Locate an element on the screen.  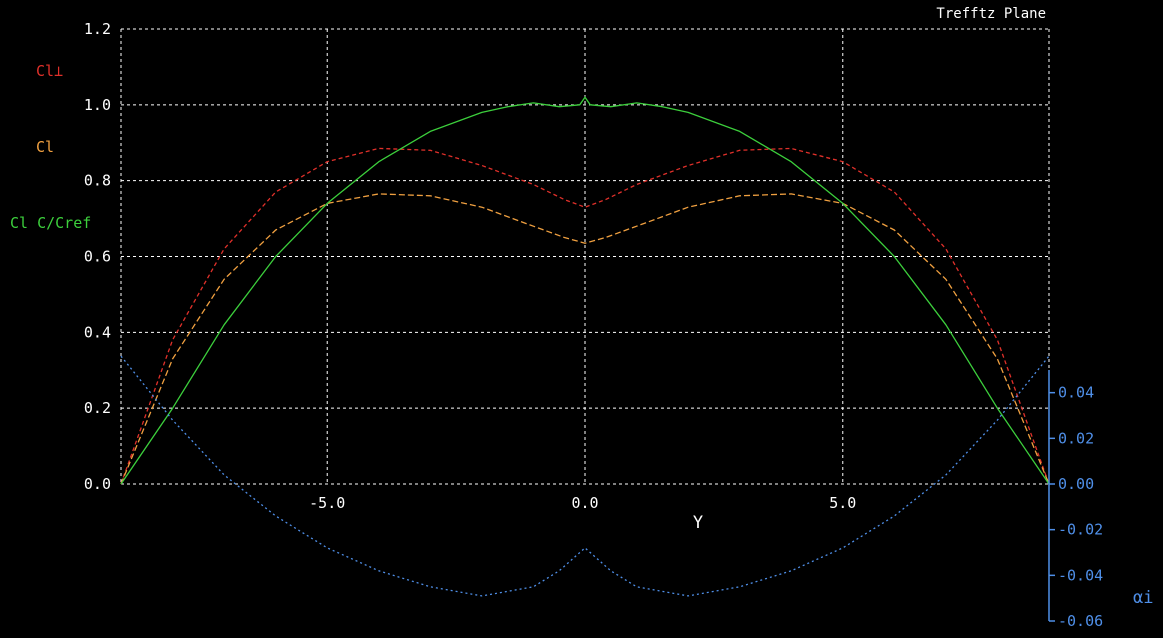
y-tick-label: 1.2 is located at coordinates (97, 29).